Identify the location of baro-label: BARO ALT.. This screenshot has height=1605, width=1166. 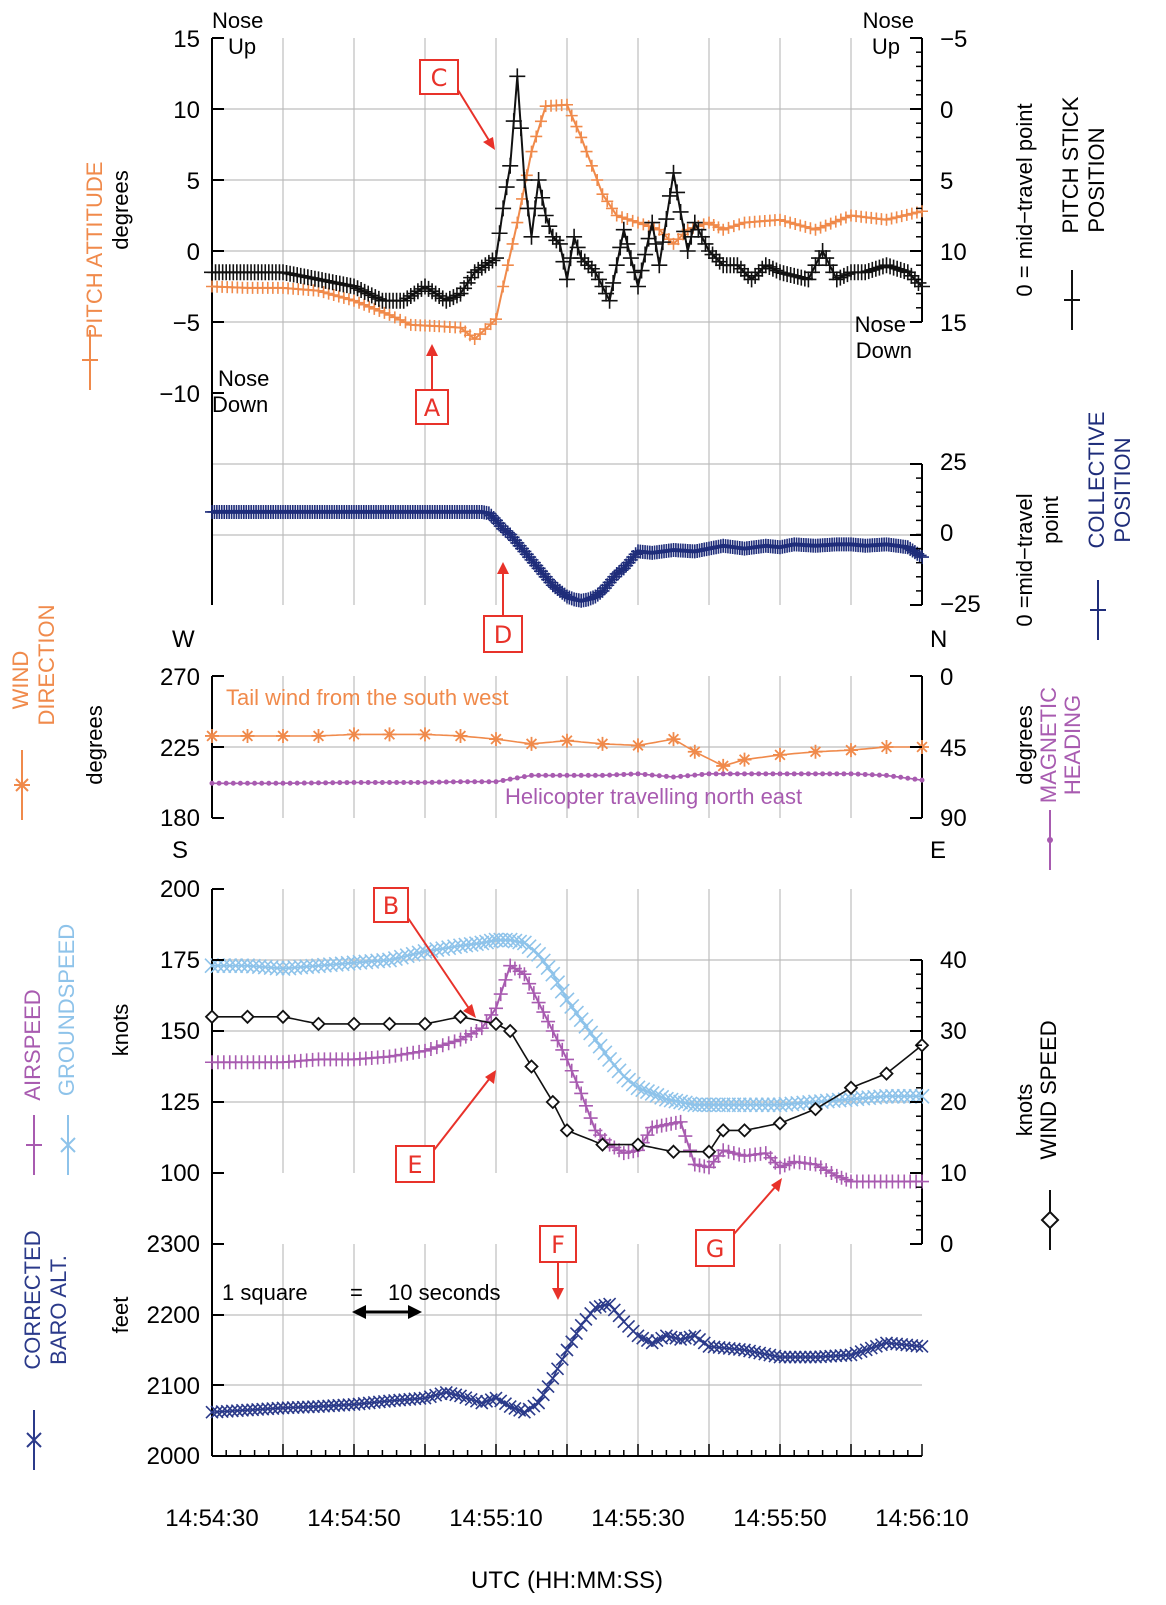
(58, 1310).